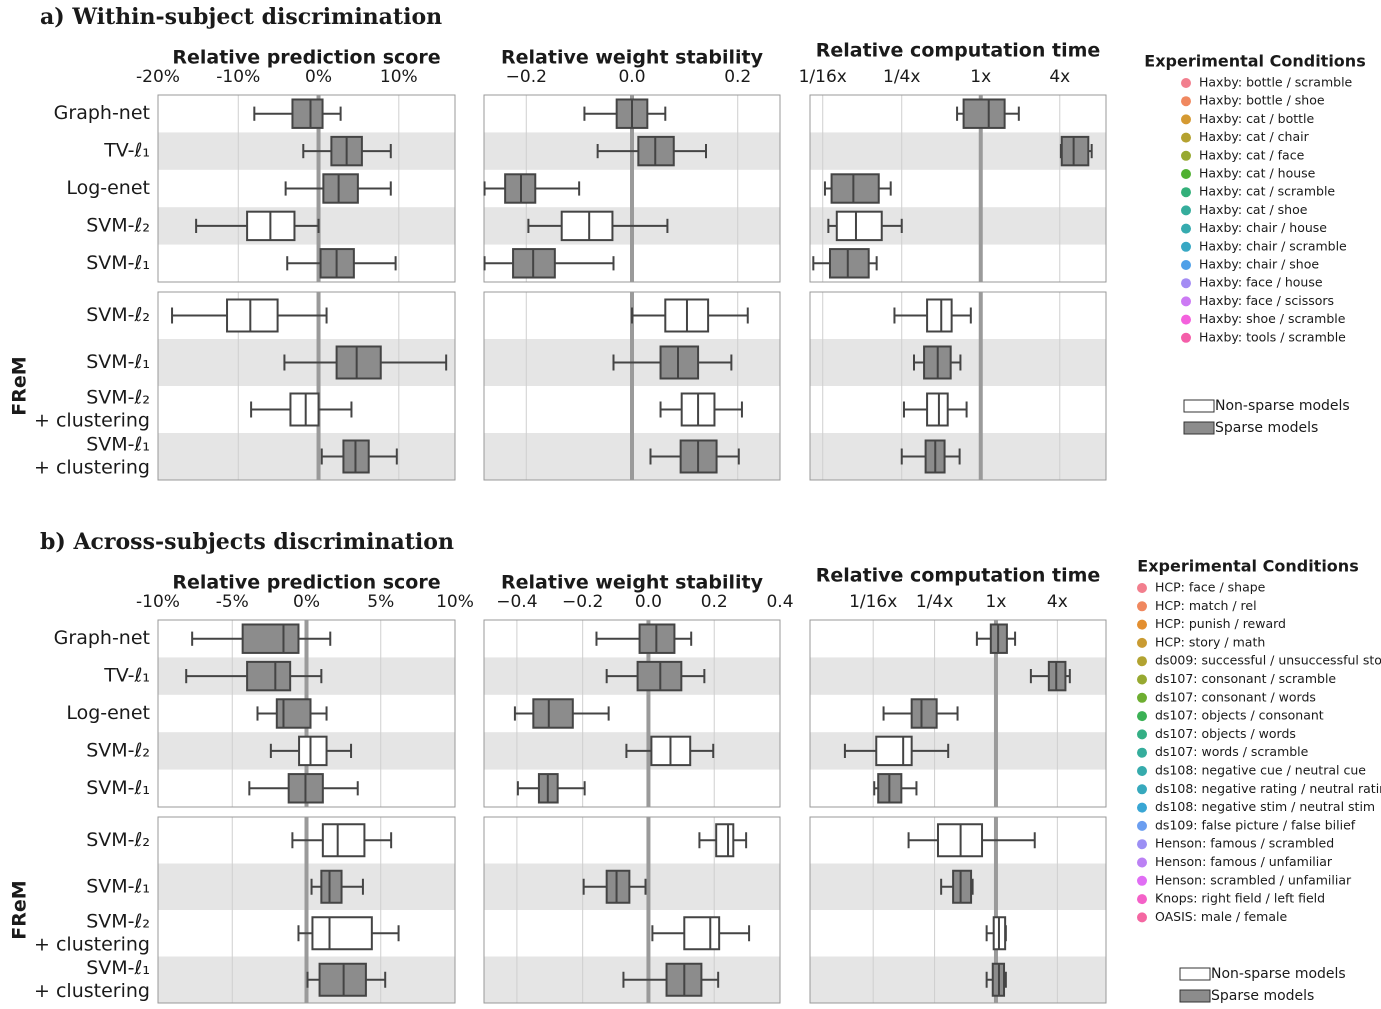  Describe the element at coordinates (516, 602) in the screenshot. I see `x-tick-label: −0.4` at that location.